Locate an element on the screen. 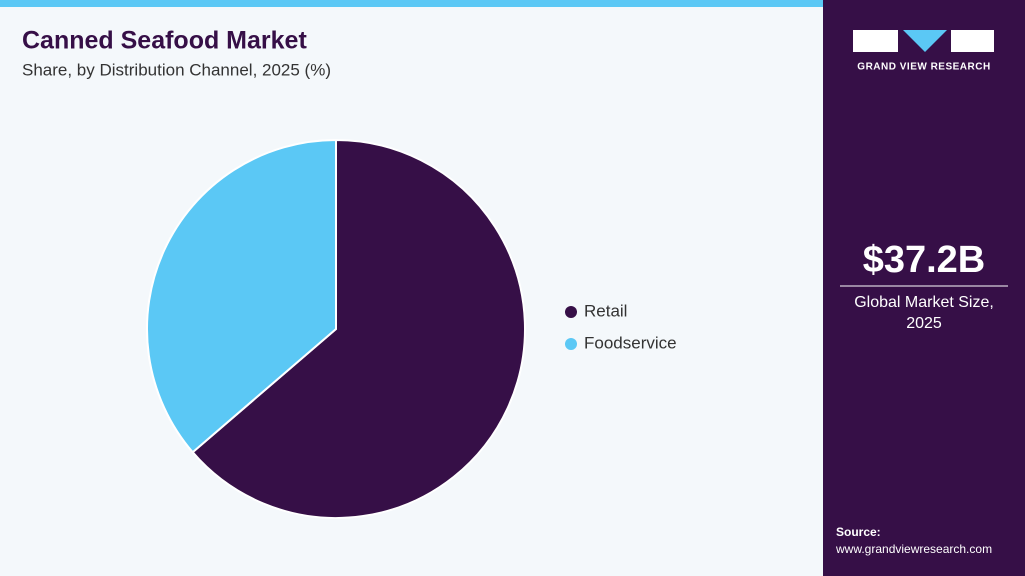 The width and height of the screenshot is (1025, 576). market-size: $37.2B is located at coordinates (924, 260).